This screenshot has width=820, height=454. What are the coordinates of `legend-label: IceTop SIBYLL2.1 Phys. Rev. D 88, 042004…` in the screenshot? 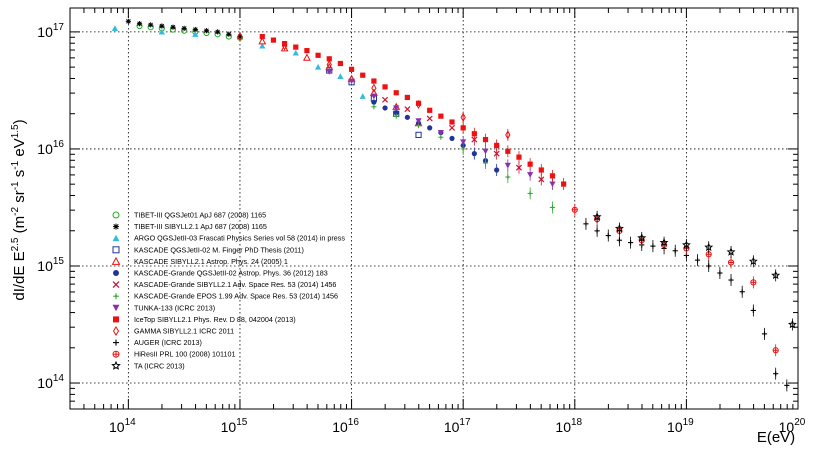 It's located at (215, 319).